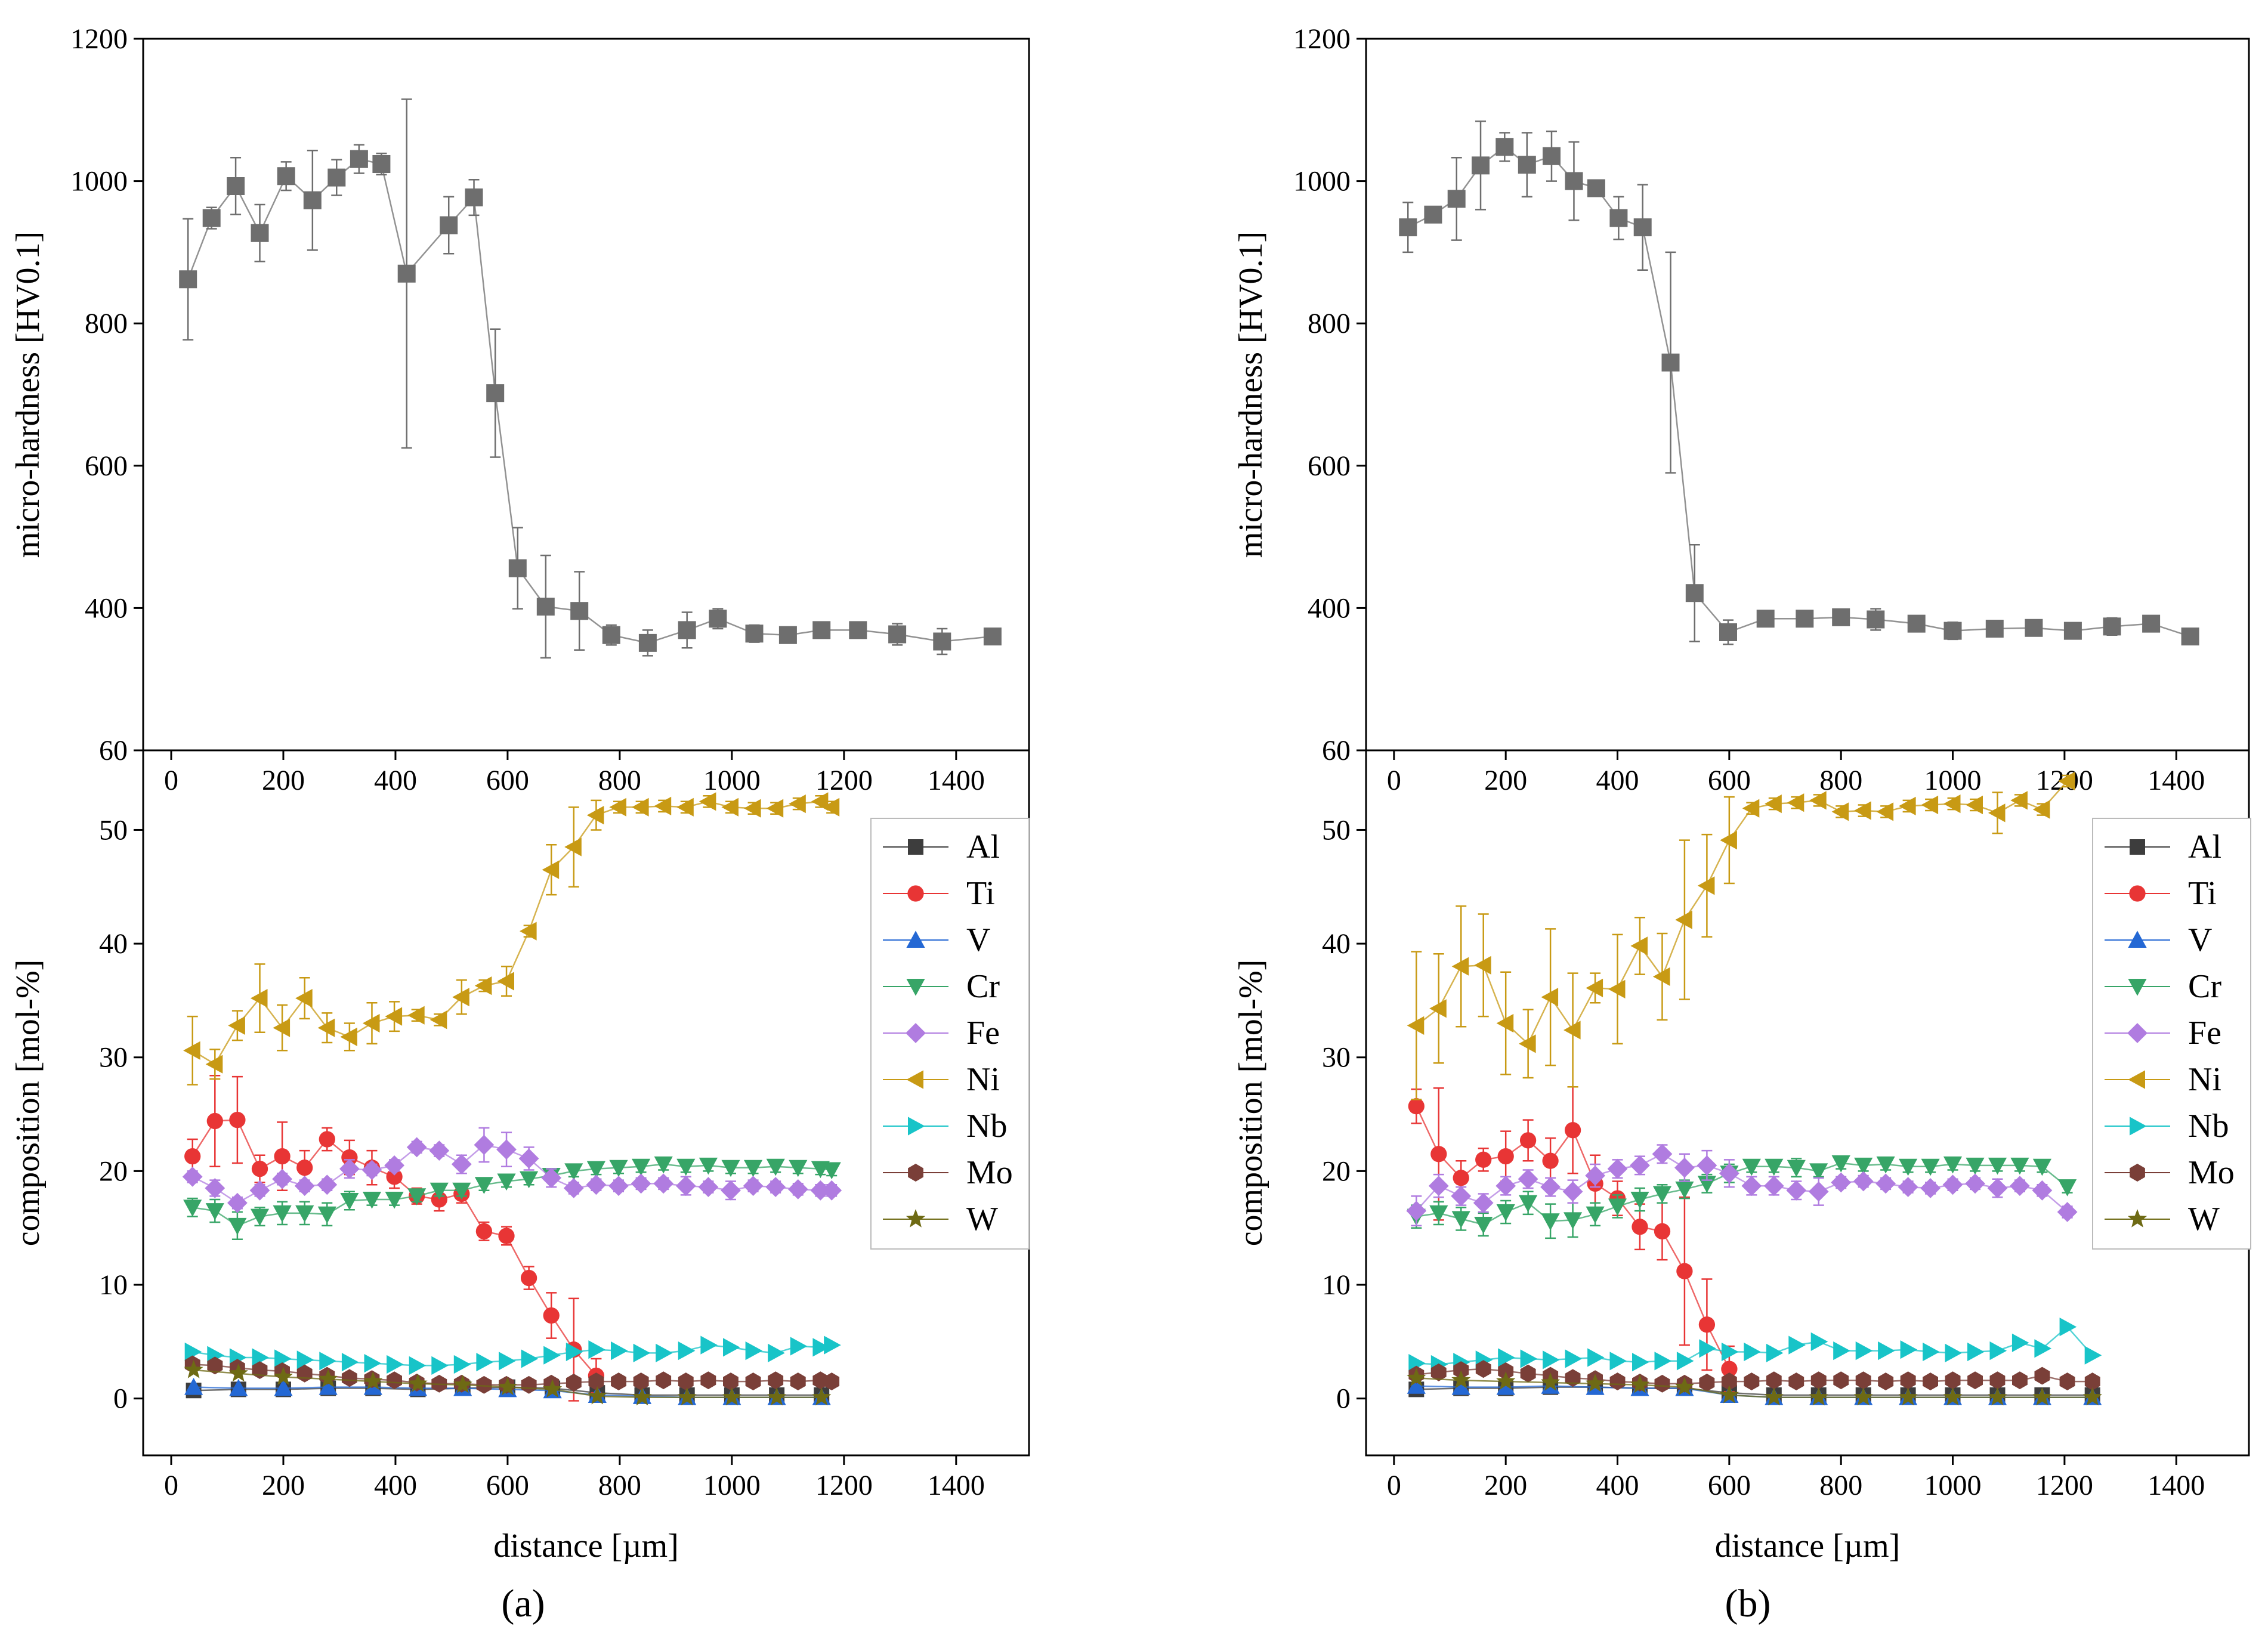 The image size is (2268, 1651). What do you see at coordinates (283, 1485) in the screenshot?
I see `x-tick-label: 200` at bounding box center [283, 1485].